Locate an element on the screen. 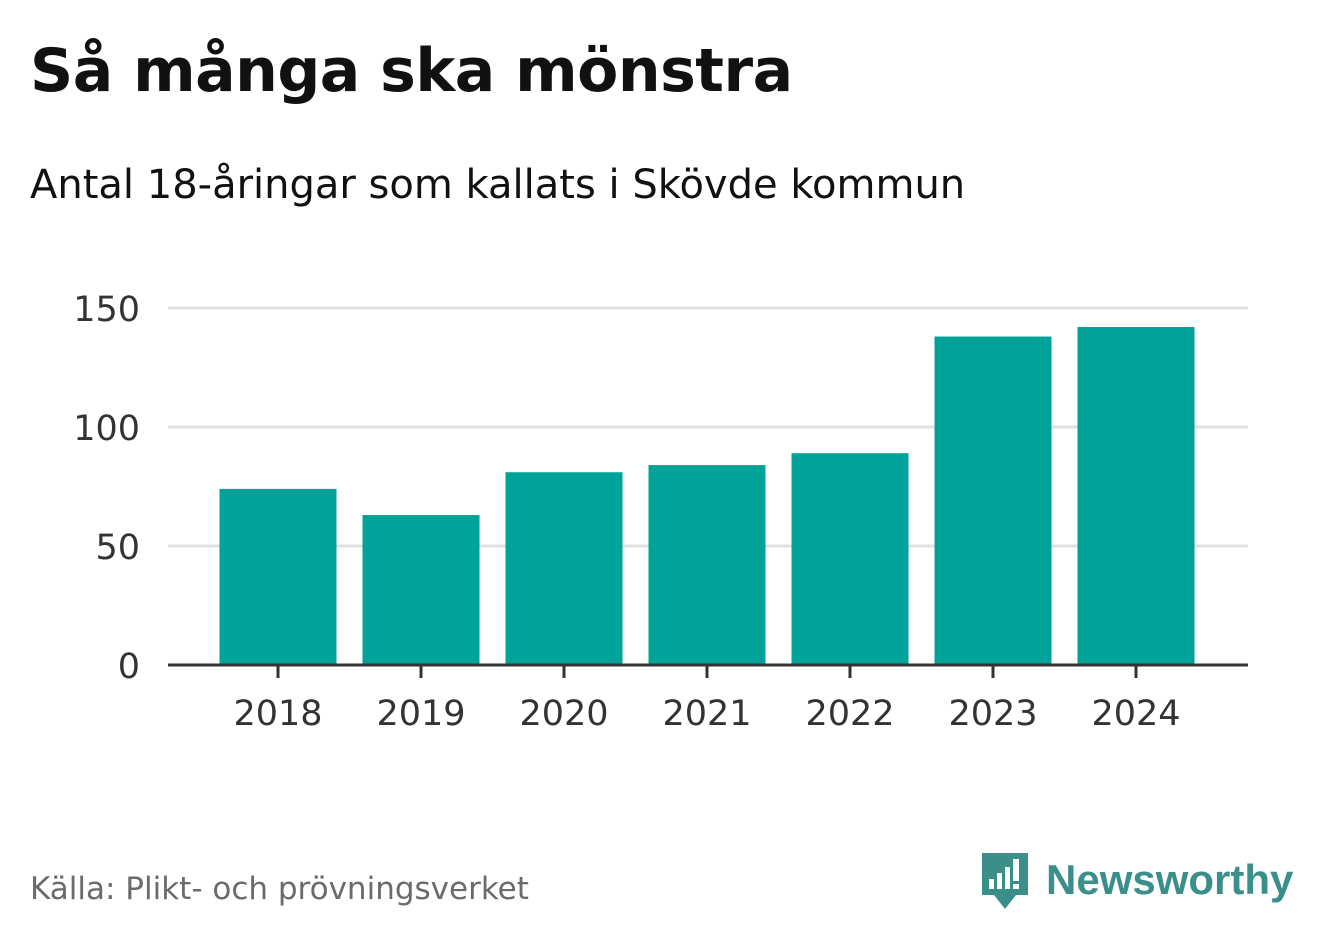 This screenshot has width=1322, height=939. brand-name: Newsworthy is located at coordinates (1170, 879).